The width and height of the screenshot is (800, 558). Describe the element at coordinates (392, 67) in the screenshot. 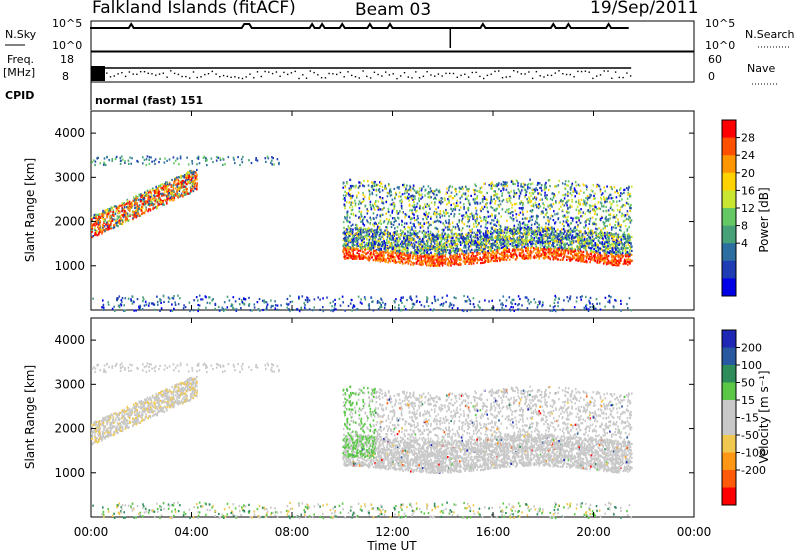

I see `freq-panel-frame` at that location.